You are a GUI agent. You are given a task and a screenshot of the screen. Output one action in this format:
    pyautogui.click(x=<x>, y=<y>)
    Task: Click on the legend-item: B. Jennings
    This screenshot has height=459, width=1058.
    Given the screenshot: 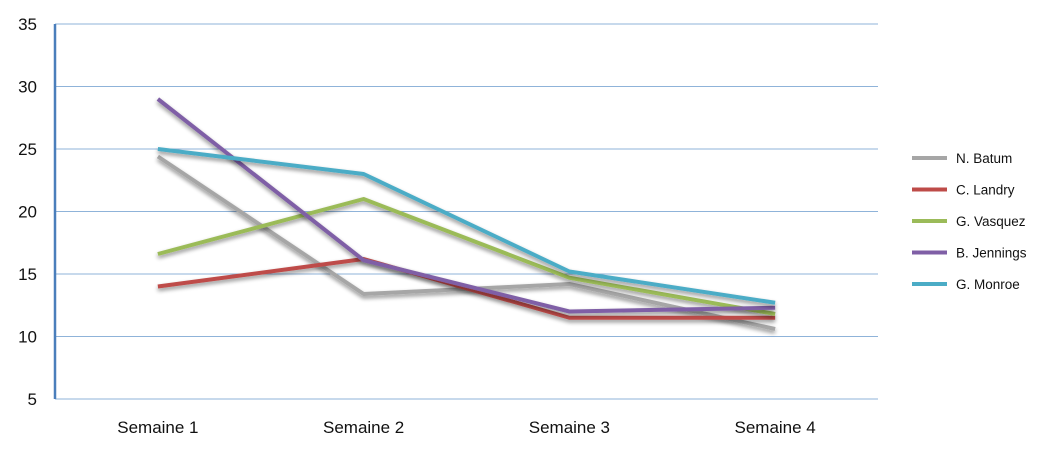 What is the action you would take?
    pyautogui.click(x=969, y=253)
    